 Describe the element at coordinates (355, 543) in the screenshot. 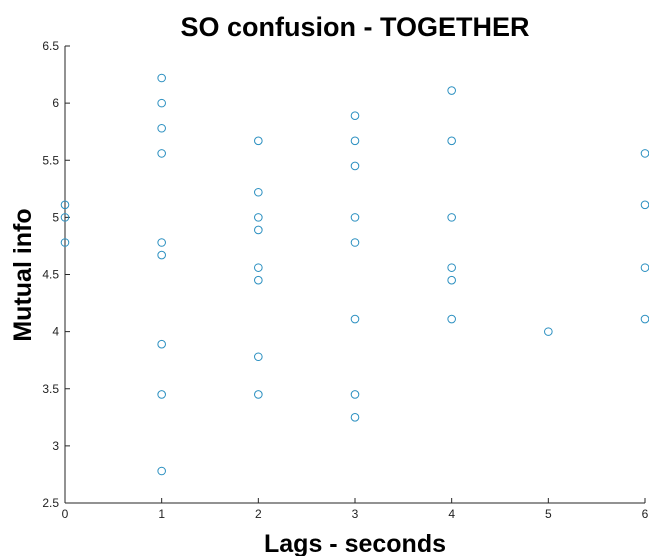

I see `x-axis-label: Lags - seconds` at that location.